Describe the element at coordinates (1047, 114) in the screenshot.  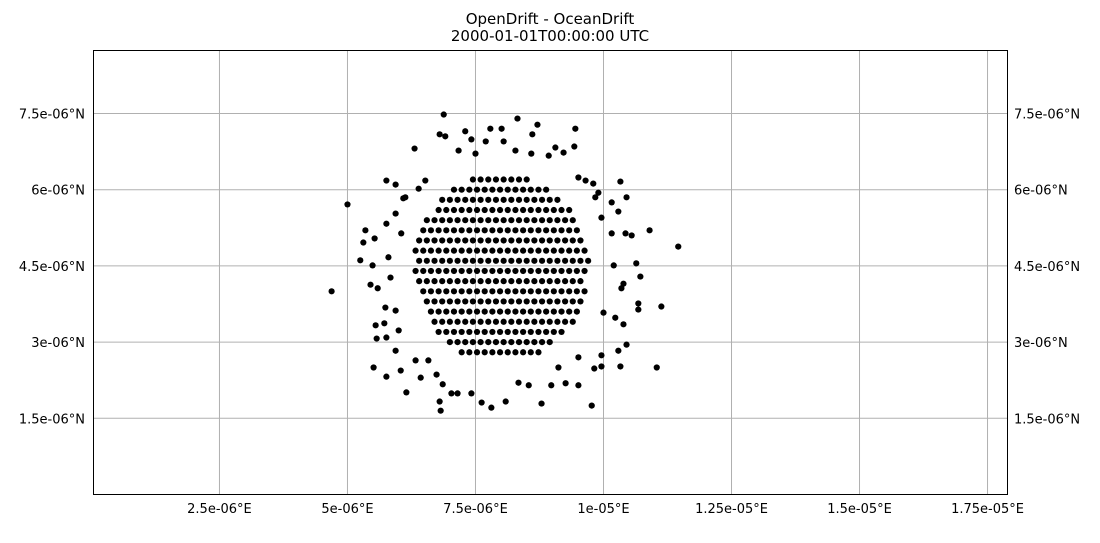
I see `y-tick-label-right: 7.5e-06°N` at that location.